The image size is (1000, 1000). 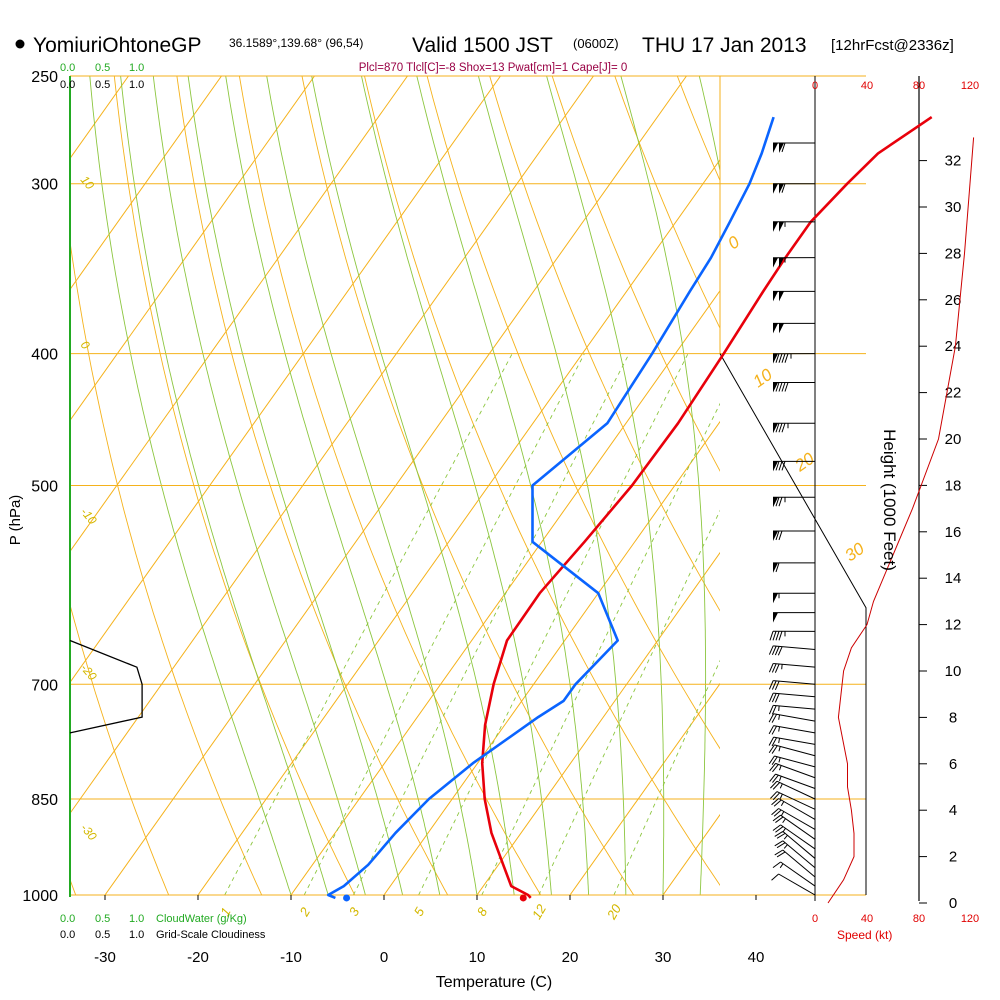 What do you see at coordinates (953, 300) in the screenshot?
I see `height-tick-label: 26` at bounding box center [953, 300].